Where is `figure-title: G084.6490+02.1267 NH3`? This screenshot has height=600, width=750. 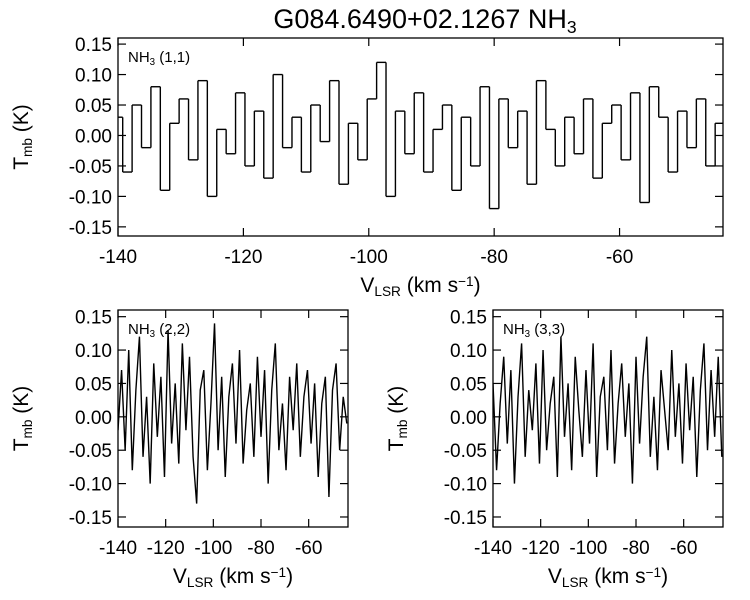 figure-title: G084.6490+02.1267 NH3 is located at coordinates (424, 20).